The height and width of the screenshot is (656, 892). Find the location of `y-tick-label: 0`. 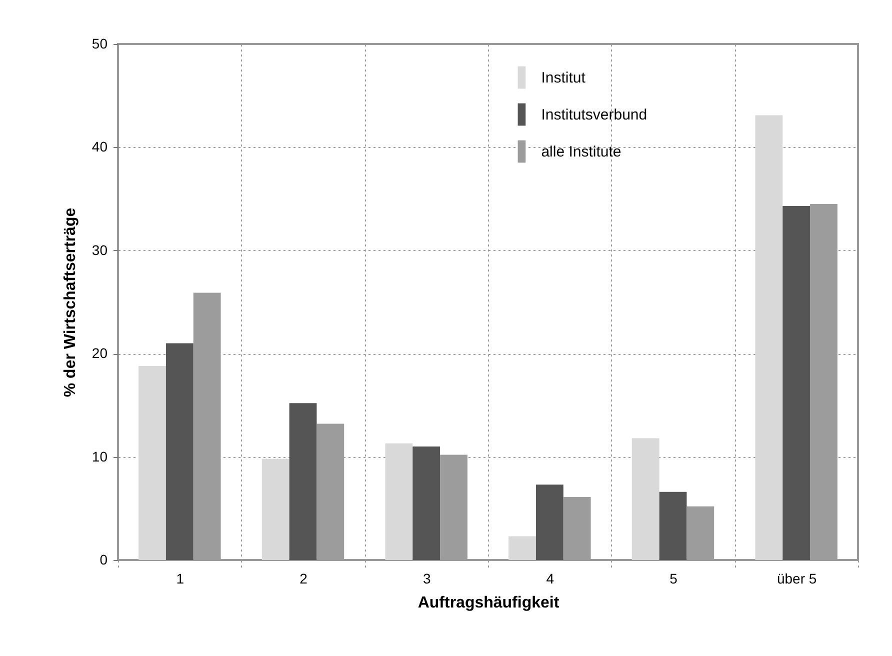

y-tick-label: 0 is located at coordinates (104, 560).